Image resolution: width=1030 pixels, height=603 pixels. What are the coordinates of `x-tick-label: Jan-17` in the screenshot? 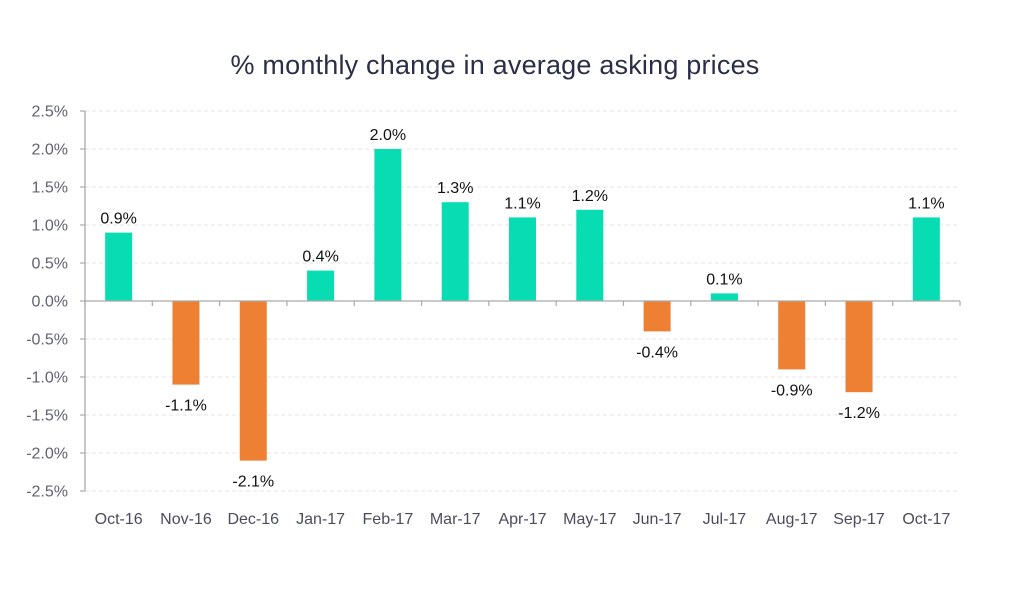 It's located at (320, 519).